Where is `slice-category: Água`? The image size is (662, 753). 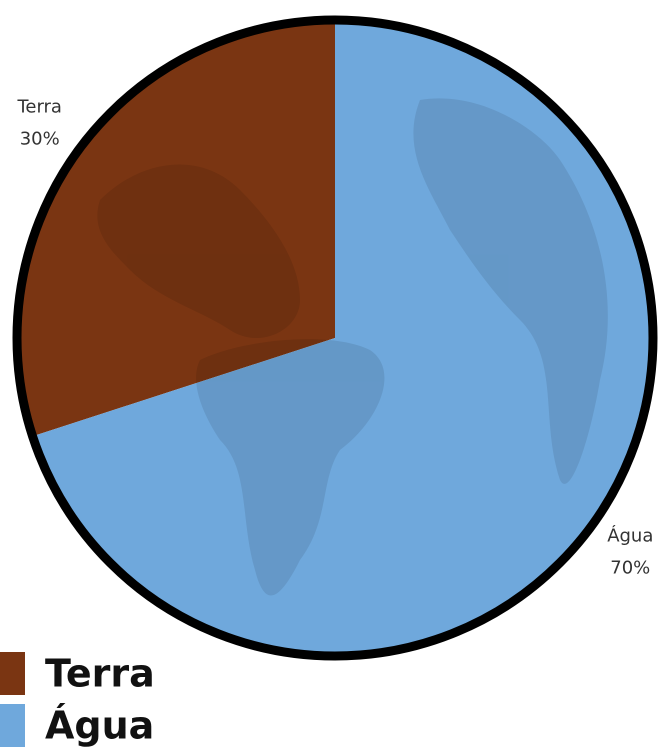
slice-category: Água is located at coordinates (630, 536).